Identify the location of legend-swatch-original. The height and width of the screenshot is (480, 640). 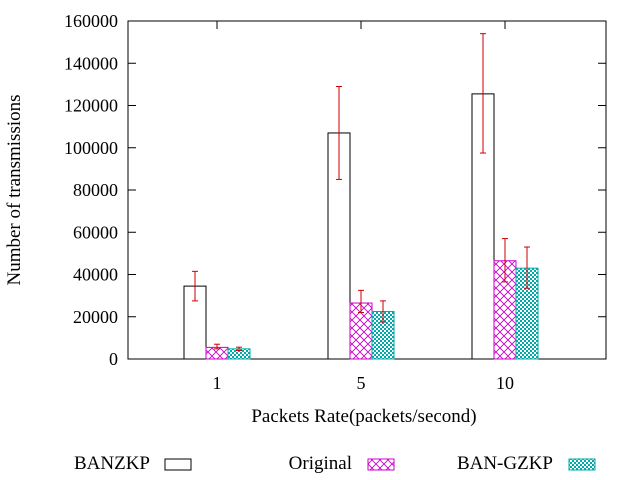
(381, 464).